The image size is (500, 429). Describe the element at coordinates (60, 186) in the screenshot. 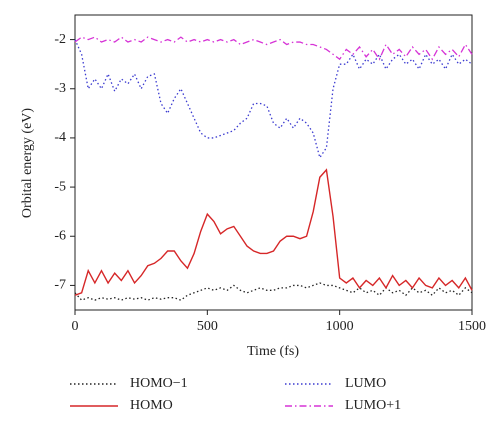

I see `y-tick-label: -5` at that location.